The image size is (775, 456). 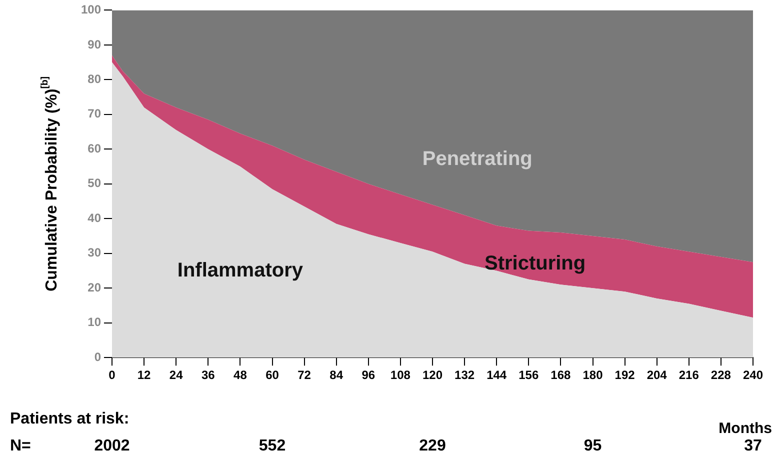 What do you see at coordinates (112, 375) in the screenshot?
I see `x-tick-label: 0` at bounding box center [112, 375].